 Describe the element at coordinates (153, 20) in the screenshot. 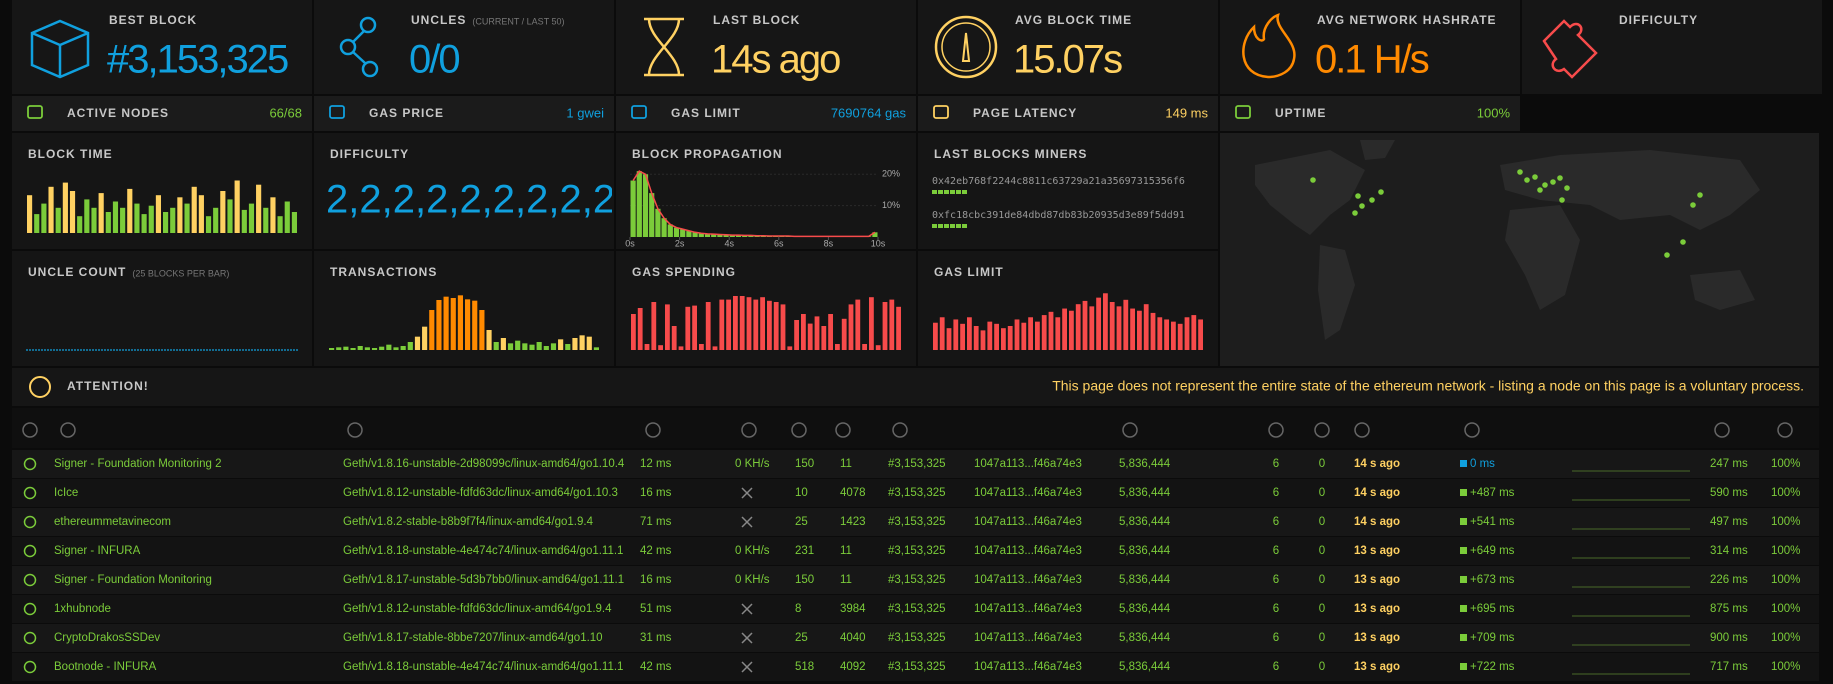

I see `stat-label: BEST BLOCK` at that location.